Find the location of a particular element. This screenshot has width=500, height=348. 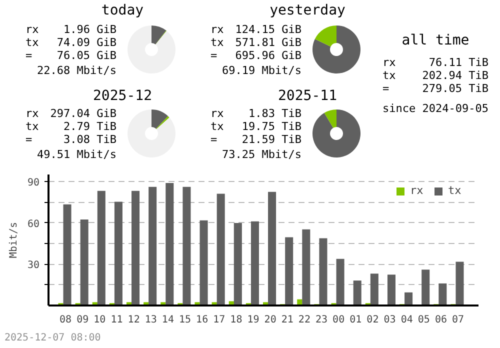

text: 21.59 TiB is located at coordinates (272, 139).